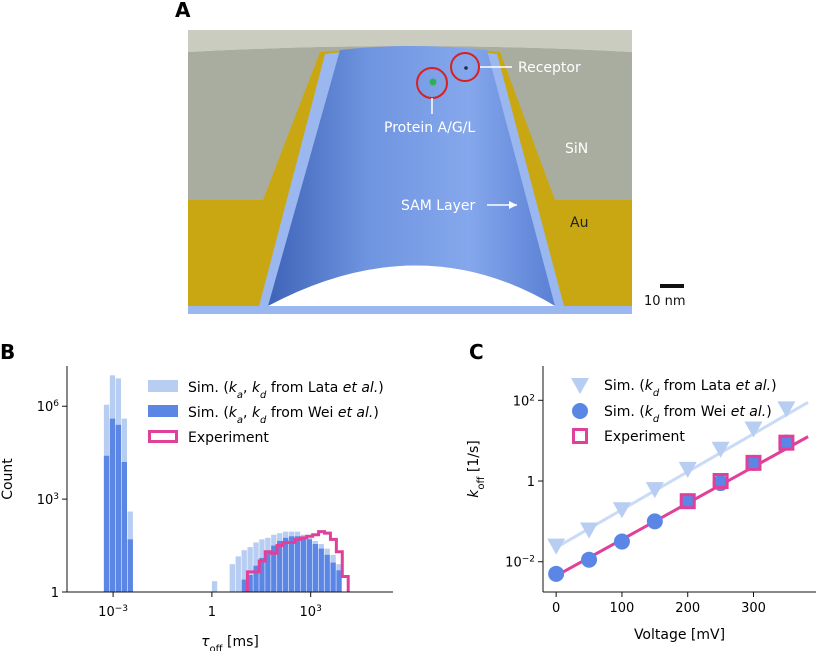 The image size is (819, 651). What do you see at coordinates (228, 438) in the screenshot?
I see `b-legend-label-2: Experiment` at bounding box center [228, 438].